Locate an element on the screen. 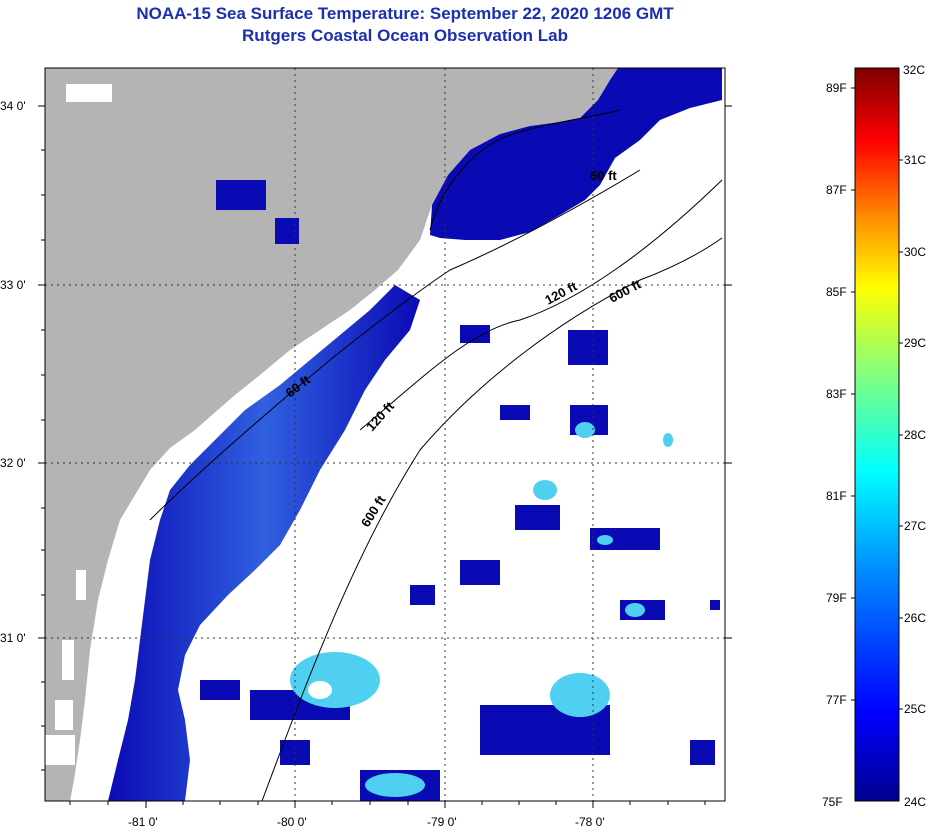  lat-label-32: 32 0' is located at coordinates (13, 463).